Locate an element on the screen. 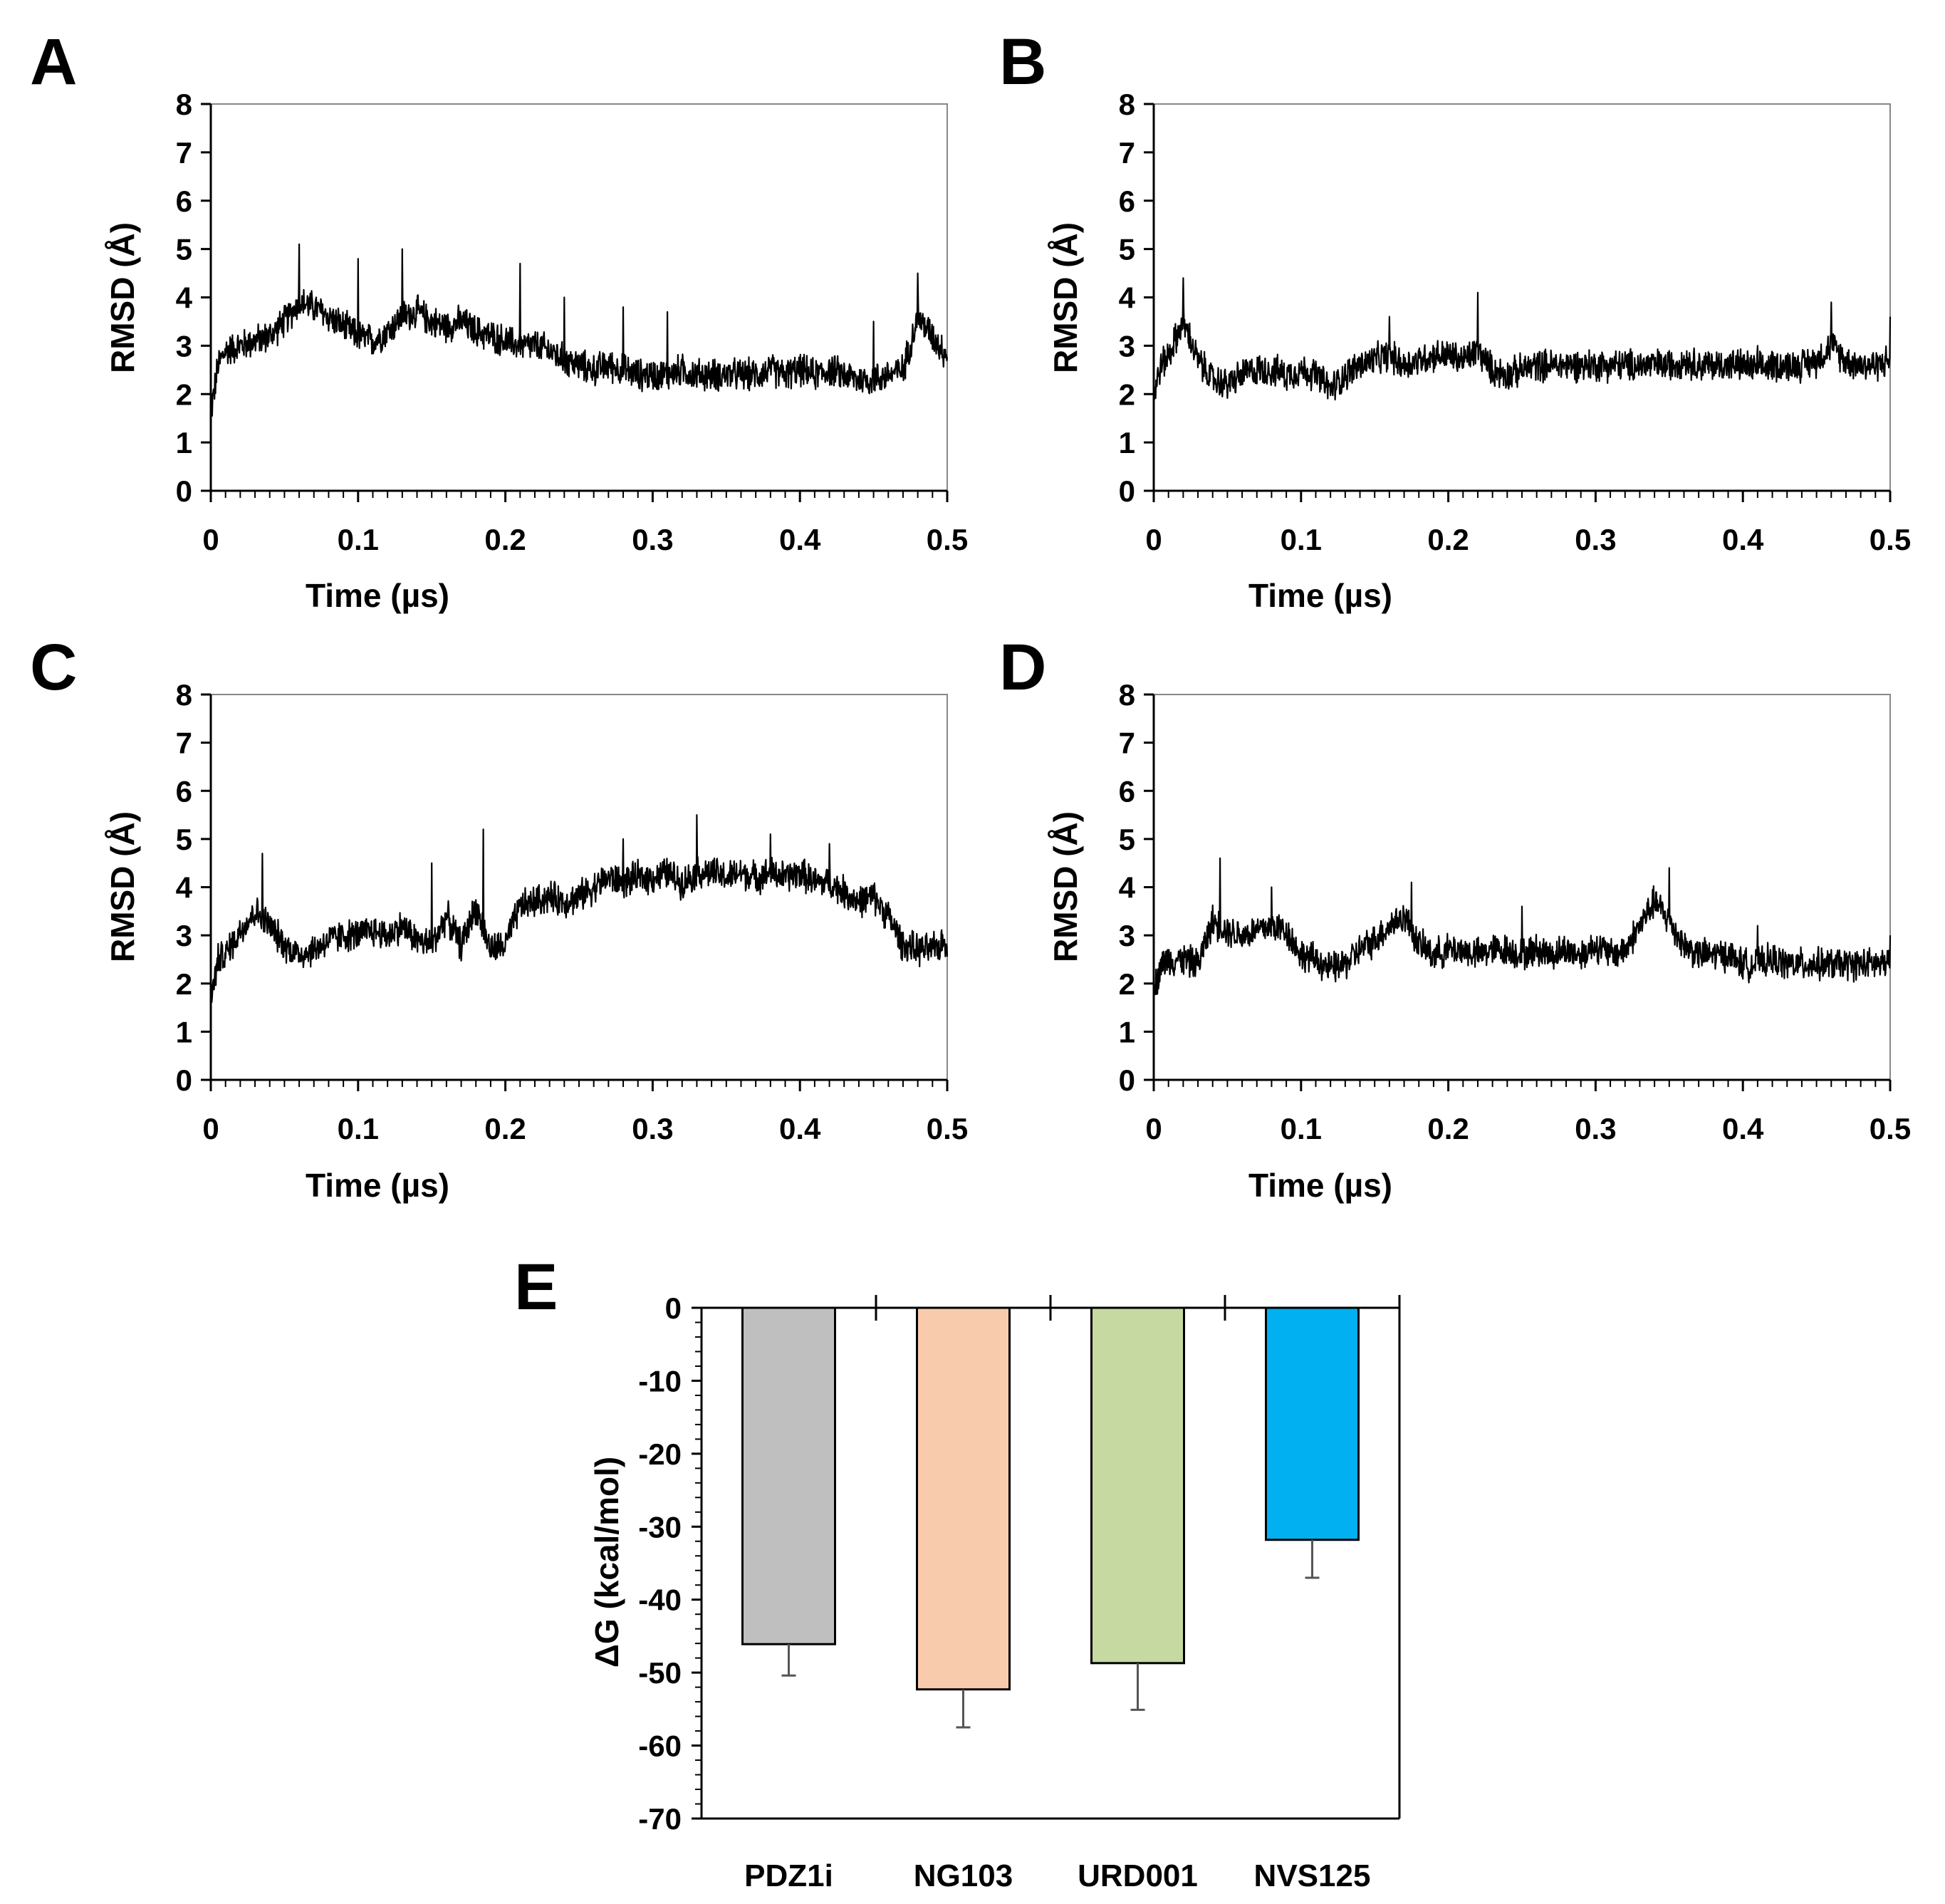 The height and width of the screenshot is (1904, 1945). panel-c-x-tick-label: 0.3 is located at coordinates (652, 1128).